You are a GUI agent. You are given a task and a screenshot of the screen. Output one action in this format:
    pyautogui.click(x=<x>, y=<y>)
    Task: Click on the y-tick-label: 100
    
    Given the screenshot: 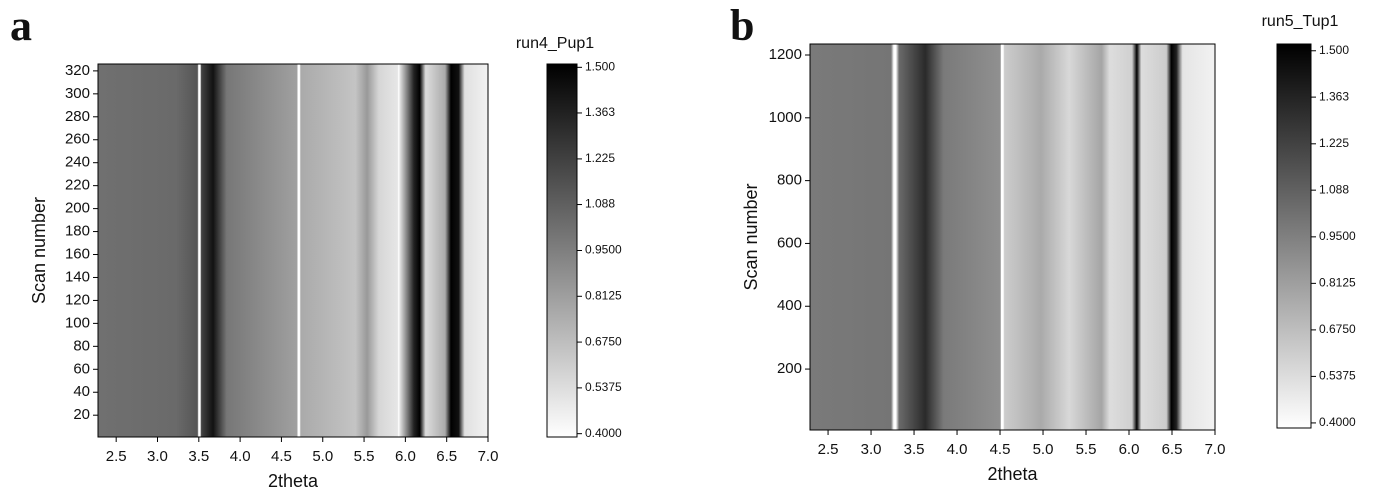 What is the action you would take?
    pyautogui.click(x=77, y=322)
    